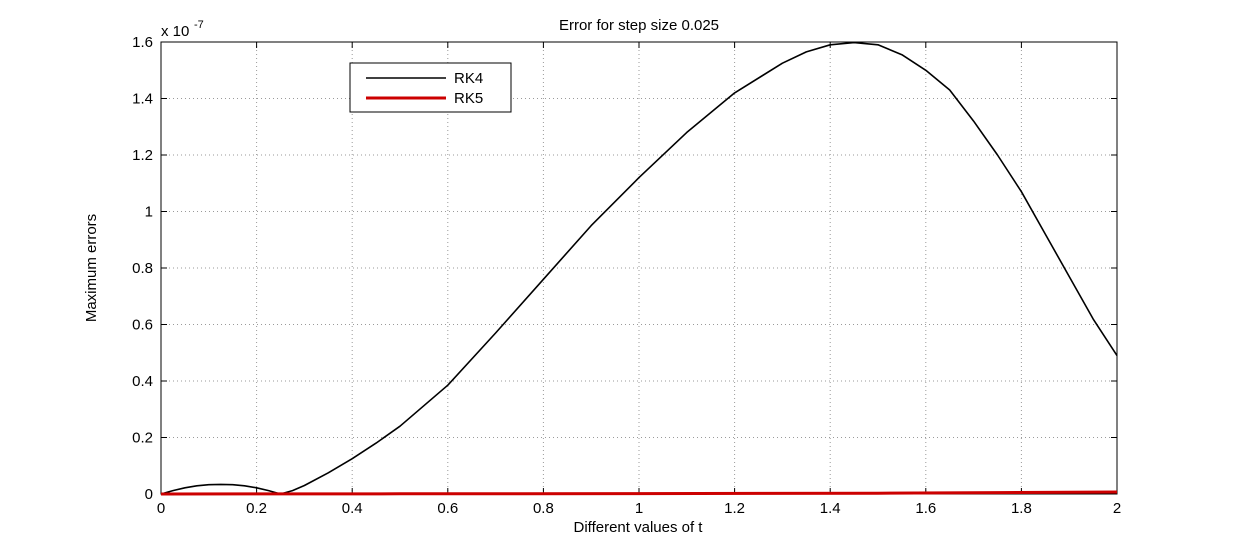 This screenshot has height=556, width=1234. I want to click on y-tick-label: 0.8, so click(142, 268).